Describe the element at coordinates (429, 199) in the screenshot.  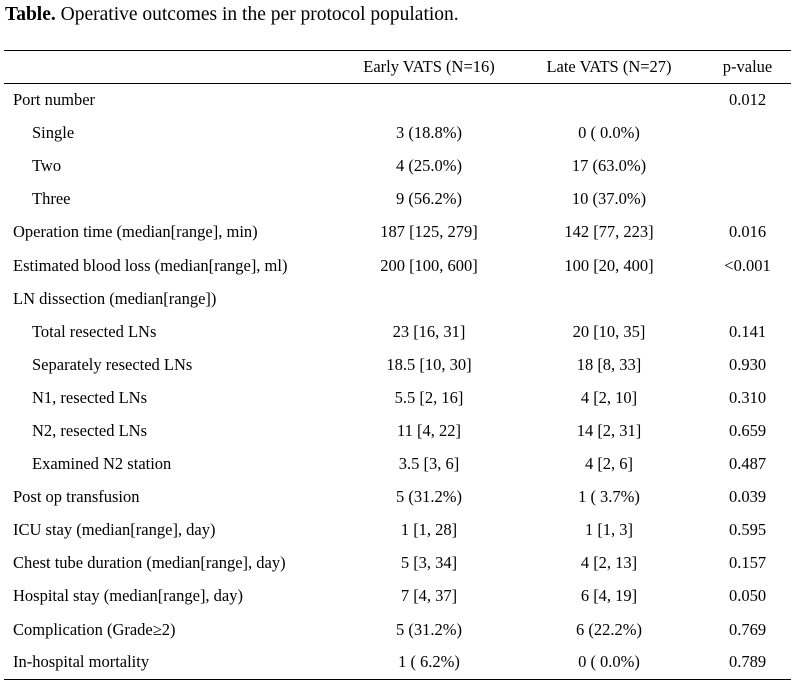
I see `early-vats-value: 9 (56.2%)` at that location.